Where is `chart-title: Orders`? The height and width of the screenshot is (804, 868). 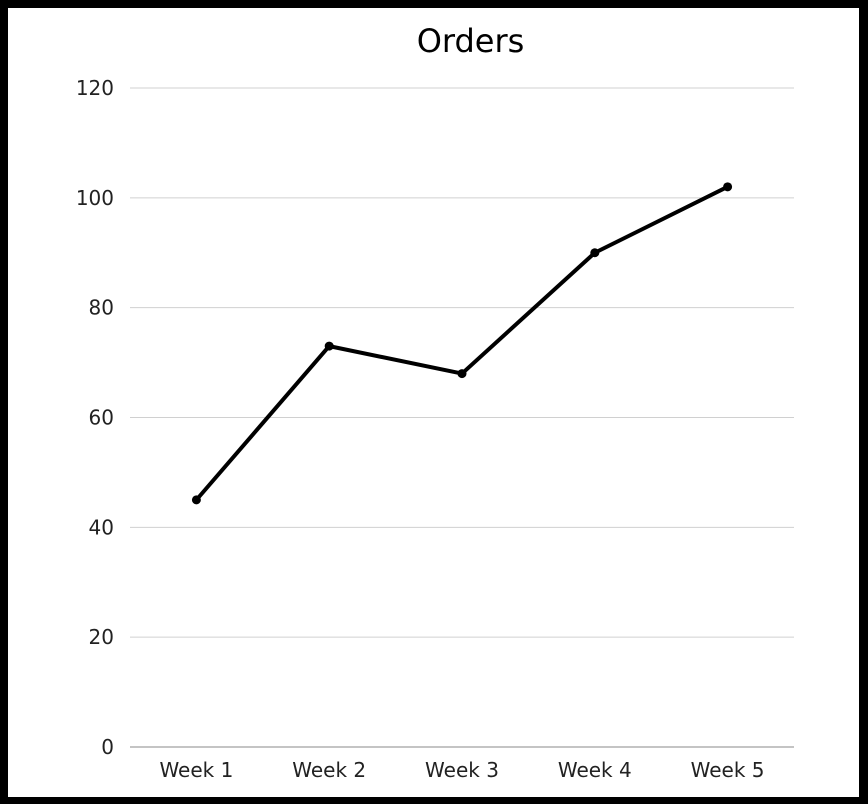
chart-title: Orders is located at coordinates (470, 41).